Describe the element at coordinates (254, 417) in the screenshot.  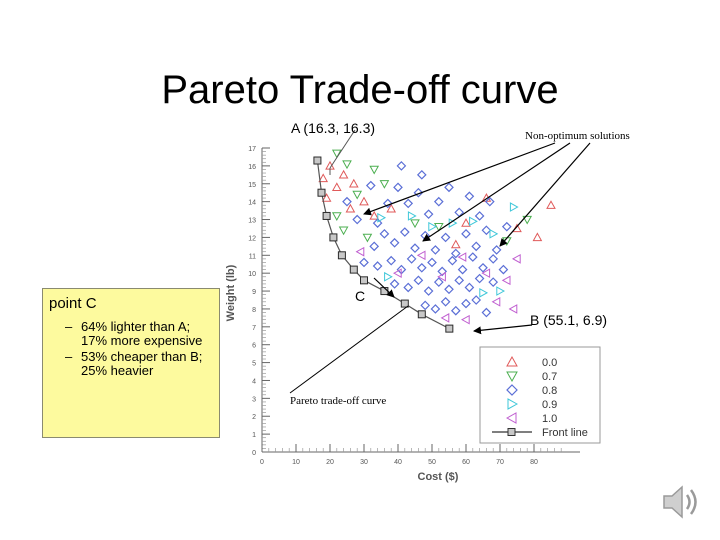
I see `y-tick-label: 2` at that location.